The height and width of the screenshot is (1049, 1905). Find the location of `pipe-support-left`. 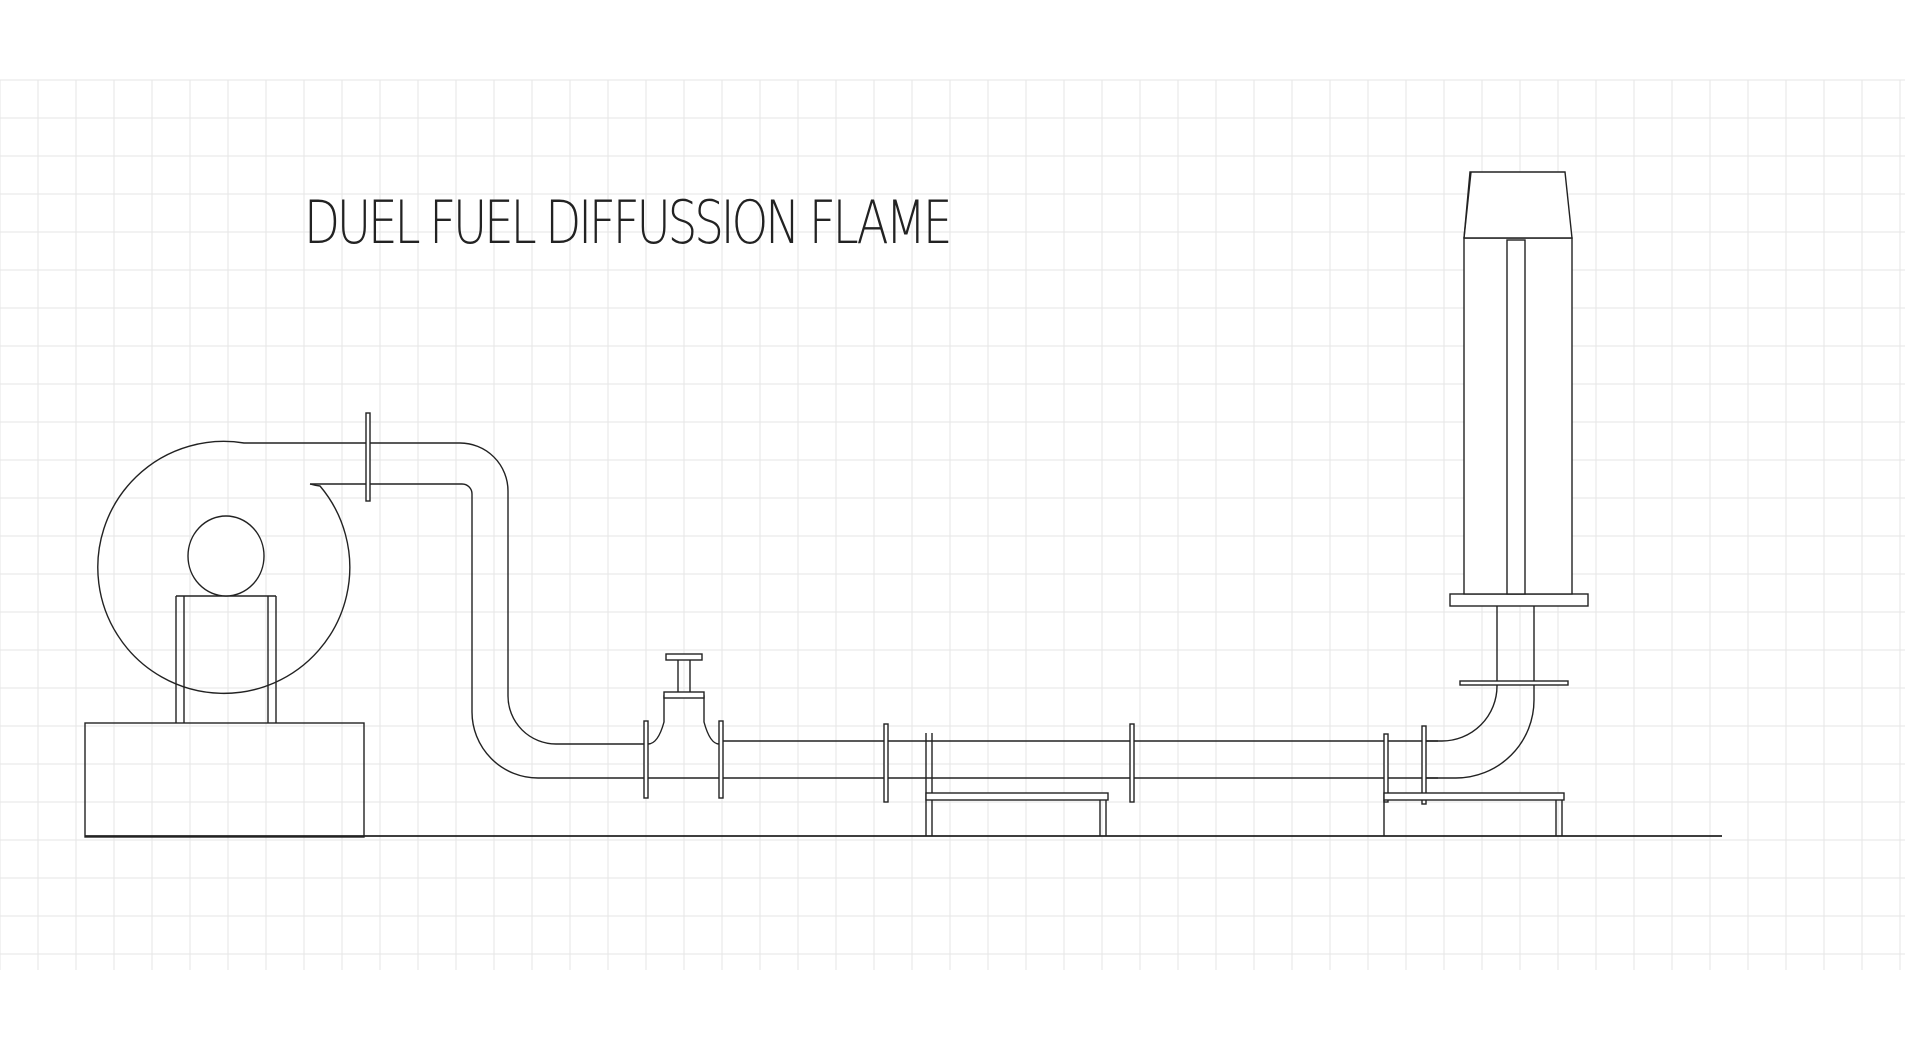

pipe-support-left is located at coordinates (1017, 784).